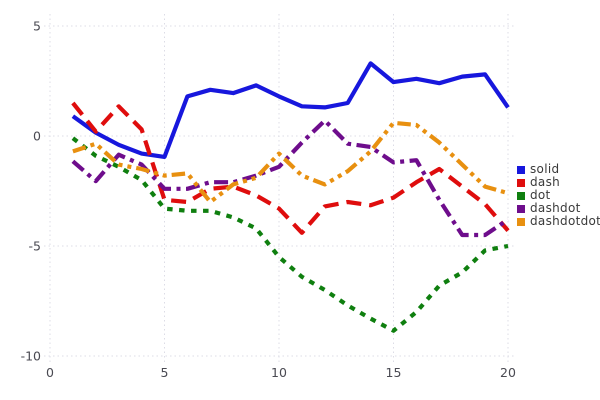 The height and width of the screenshot is (400, 600). What do you see at coordinates (540, 195) in the screenshot?
I see `legend-label-dot: dot` at bounding box center [540, 195].